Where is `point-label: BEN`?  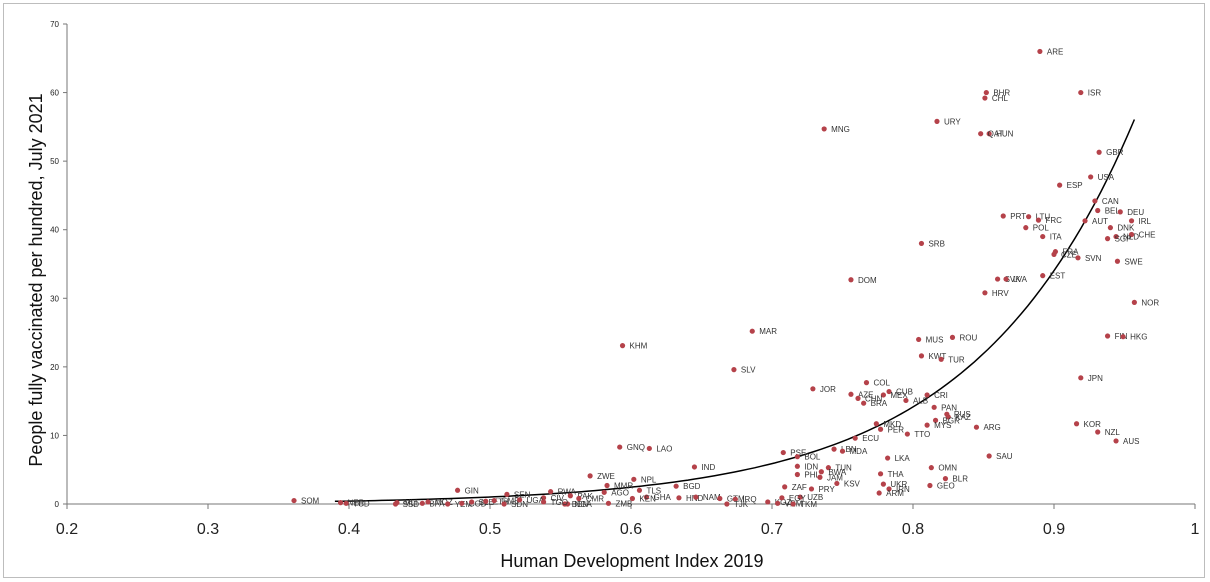
point-label: BEN is located at coordinates (580, 504).